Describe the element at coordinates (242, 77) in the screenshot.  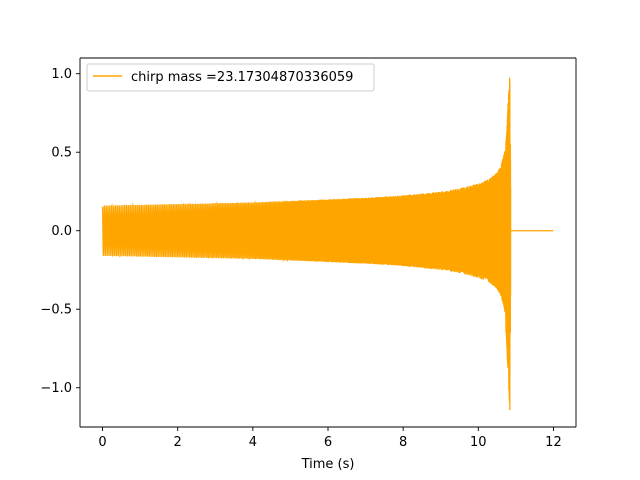
I see `legend-label: chirp mass =23.17304870336059` at that location.